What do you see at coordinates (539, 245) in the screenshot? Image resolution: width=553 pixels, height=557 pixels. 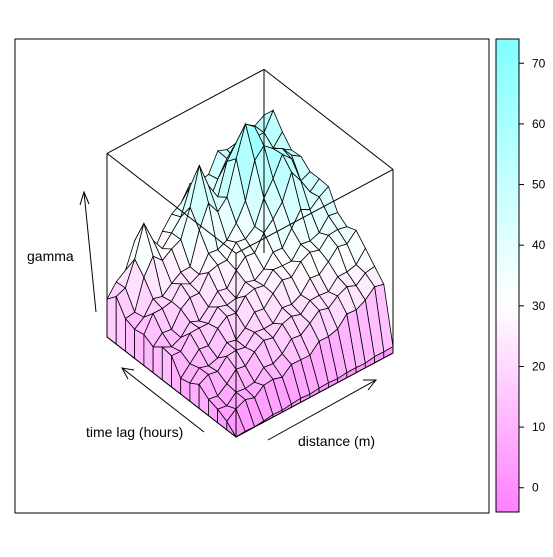 I see `color-key-tick-label-40: 40` at bounding box center [539, 245].